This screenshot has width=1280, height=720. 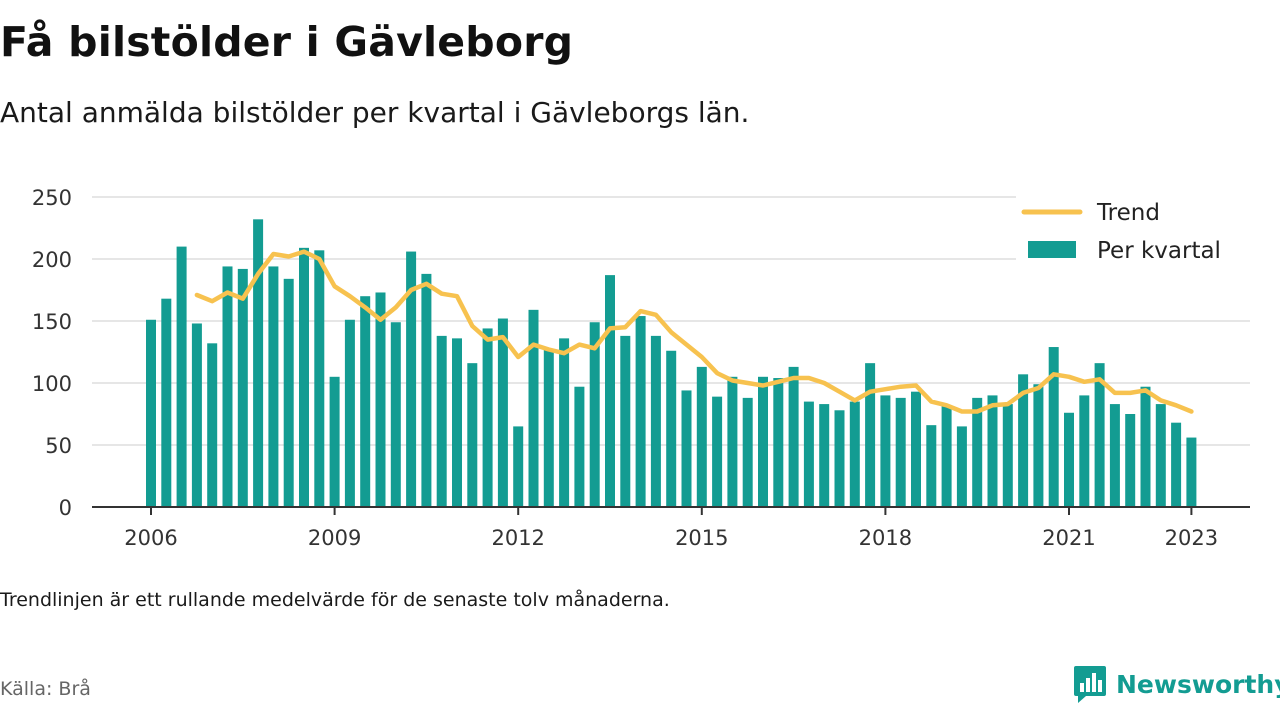 What do you see at coordinates (701, 538) in the screenshot?
I see `x-tick-label: 2015` at bounding box center [701, 538].